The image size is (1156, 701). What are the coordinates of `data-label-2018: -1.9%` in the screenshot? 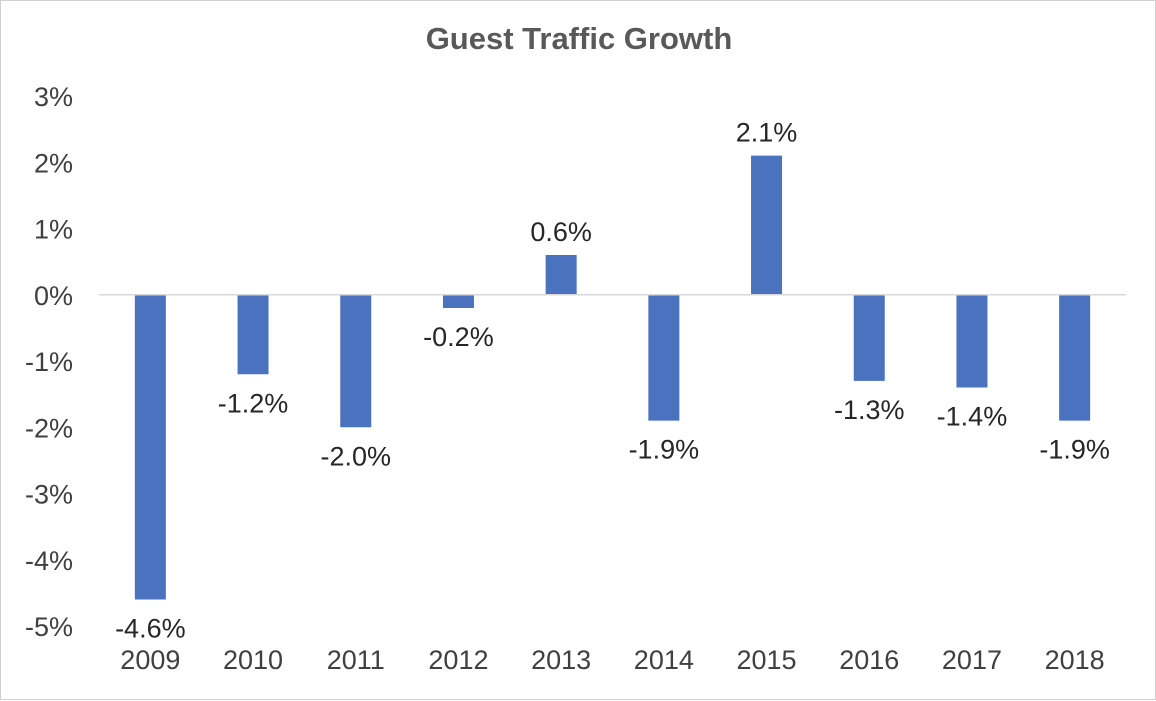 It's located at (1074, 450).